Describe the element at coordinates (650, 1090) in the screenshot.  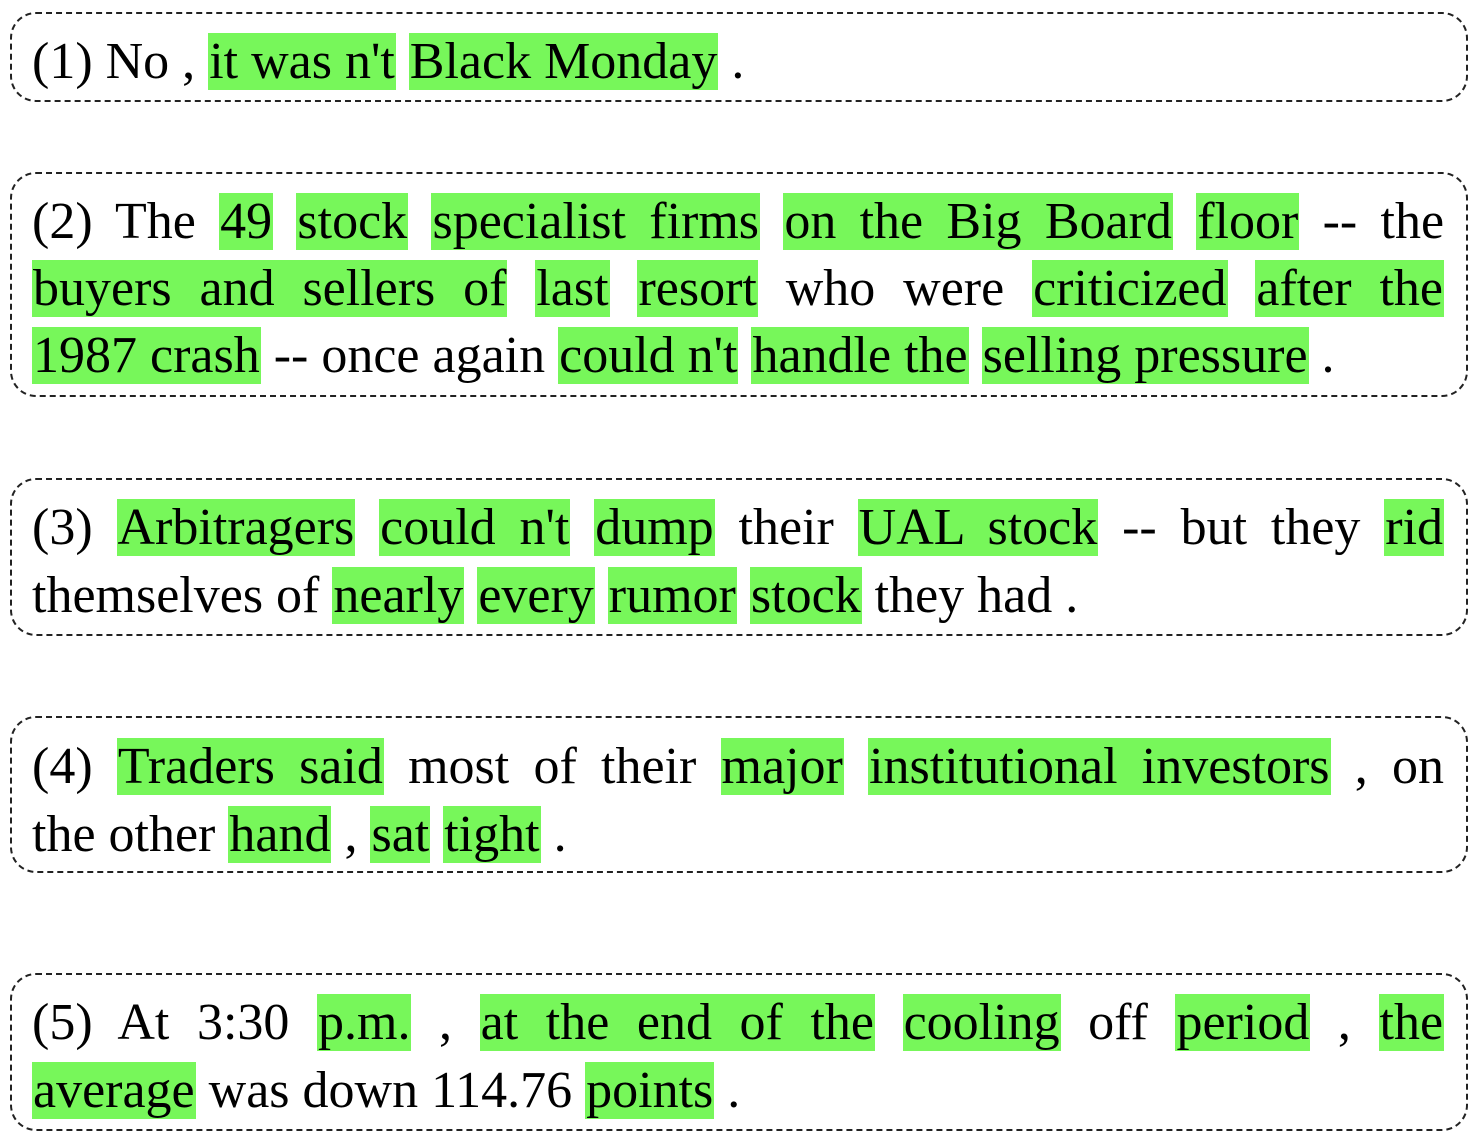
I see `highlighted-span: points` at that location.